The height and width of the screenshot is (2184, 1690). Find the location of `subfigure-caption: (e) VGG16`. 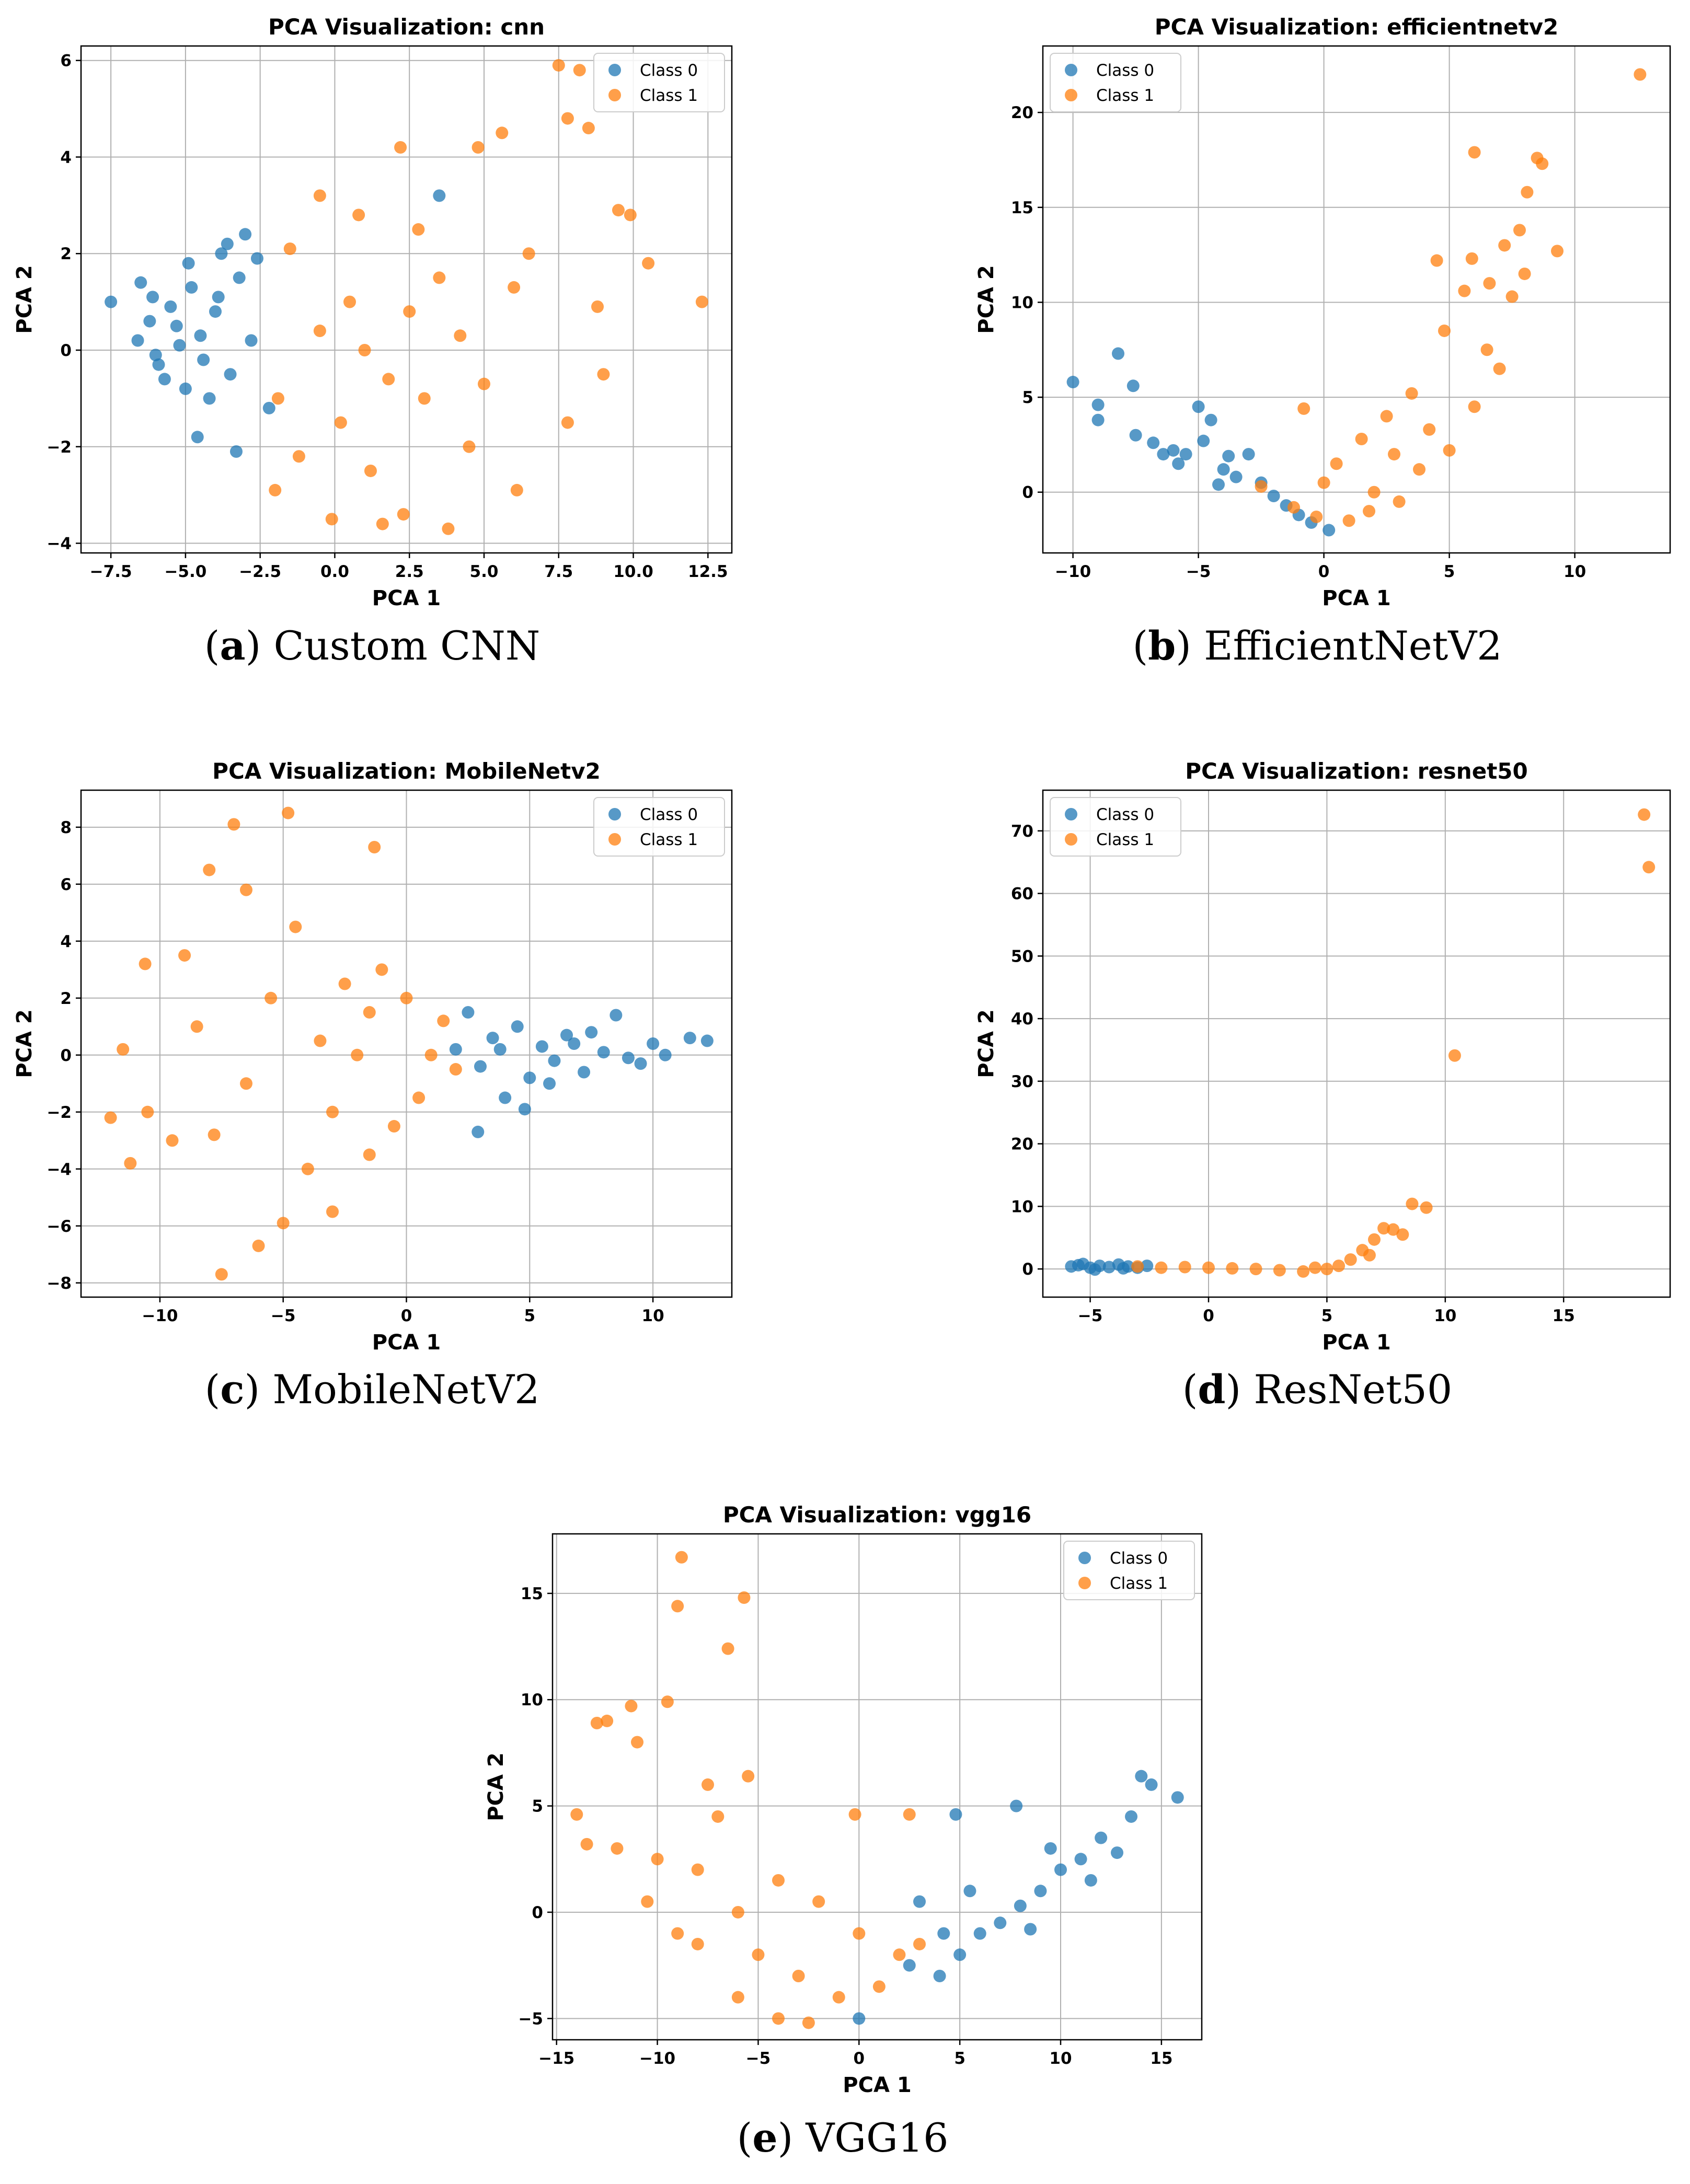

subfigure-caption: (e) VGG16 is located at coordinates (843, 2138).